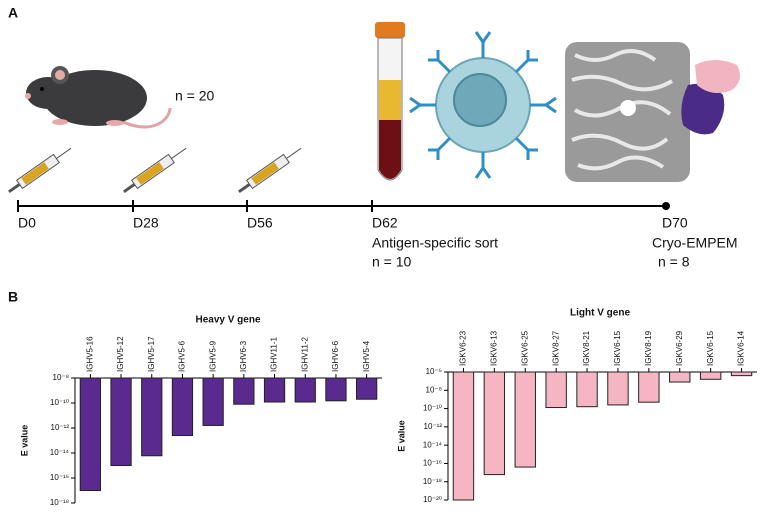 Image resolution: width=783 pixels, height=514 pixels. Describe the element at coordinates (679, 348) in the screenshot. I see `category-label: IGKV6-29` at that location.